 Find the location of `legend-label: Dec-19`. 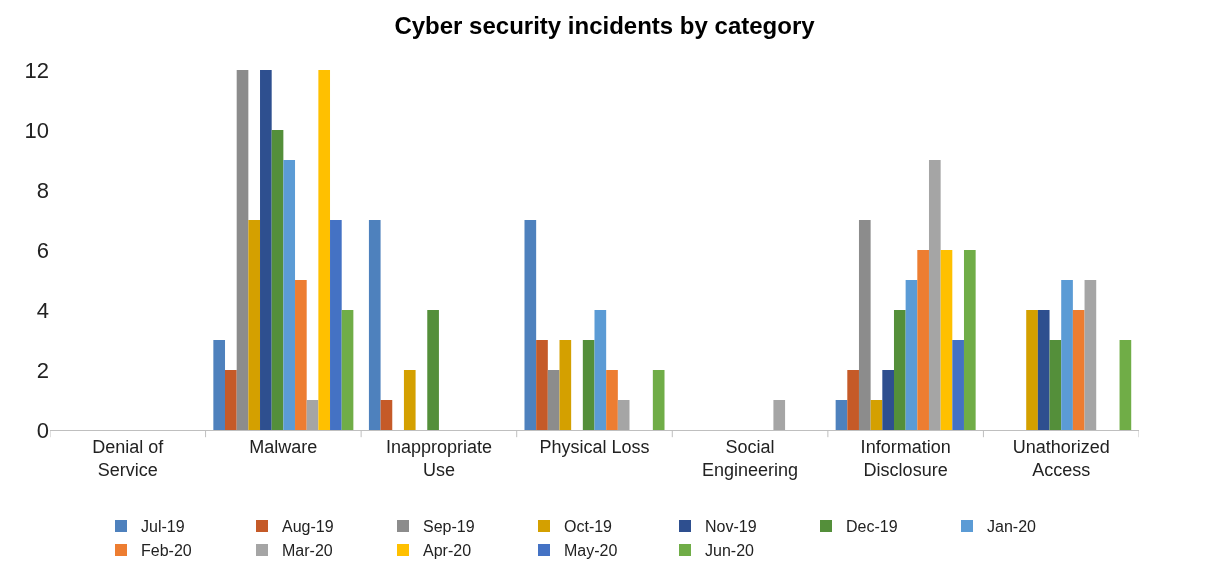

legend-label: Dec-19 is located at coordinates (872, 527).